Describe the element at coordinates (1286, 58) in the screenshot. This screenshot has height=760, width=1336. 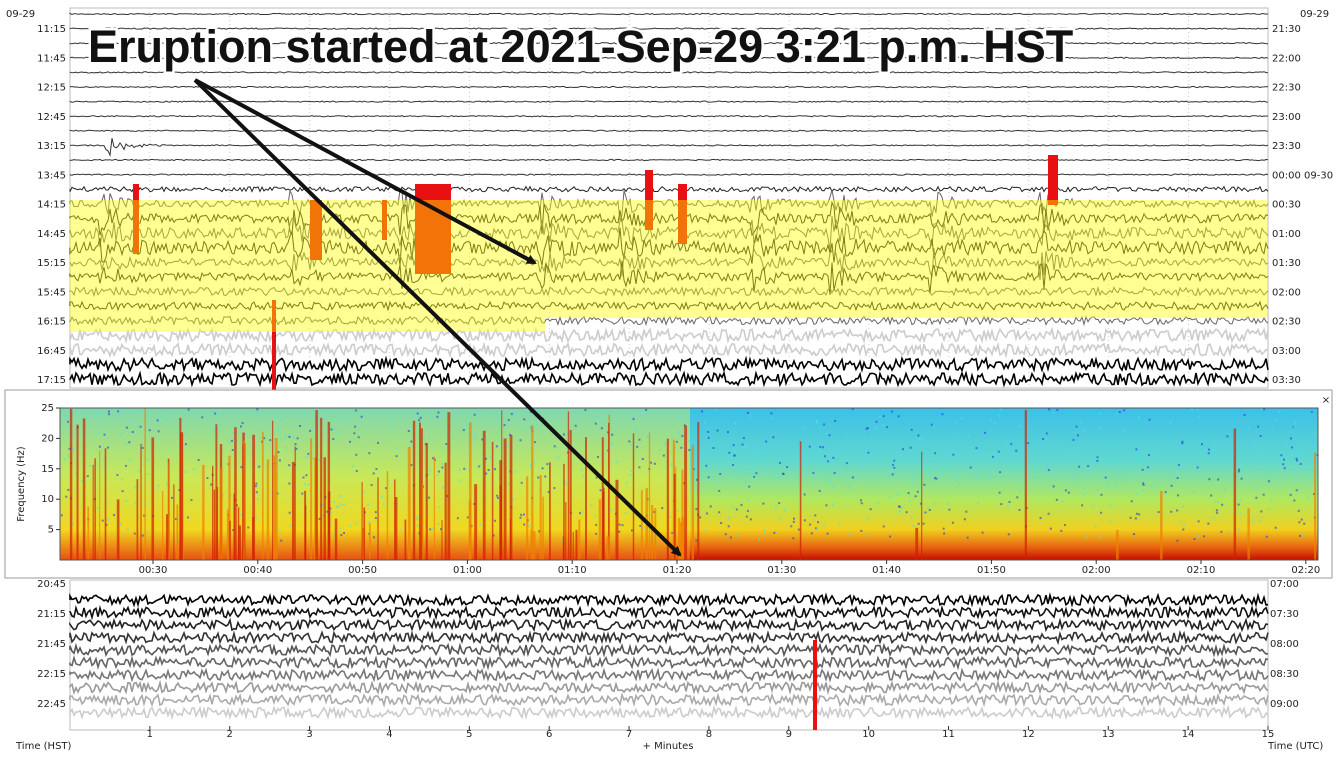
I see `right-time-label: 22:00` at that location.